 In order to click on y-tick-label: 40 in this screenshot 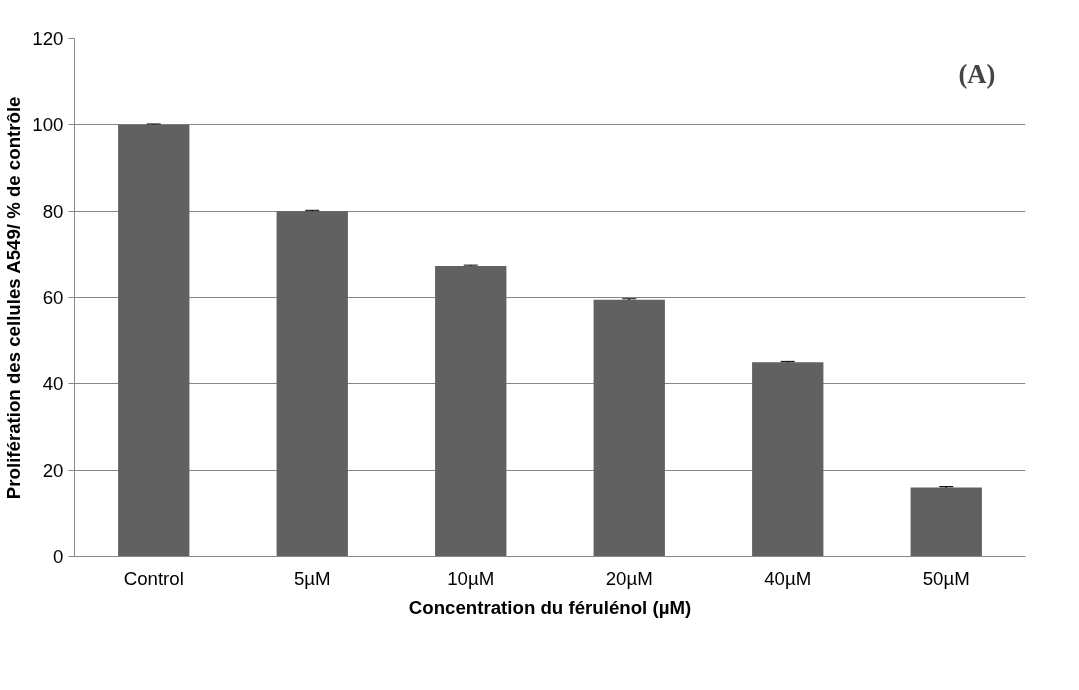, I will do `click(53, 384)`.